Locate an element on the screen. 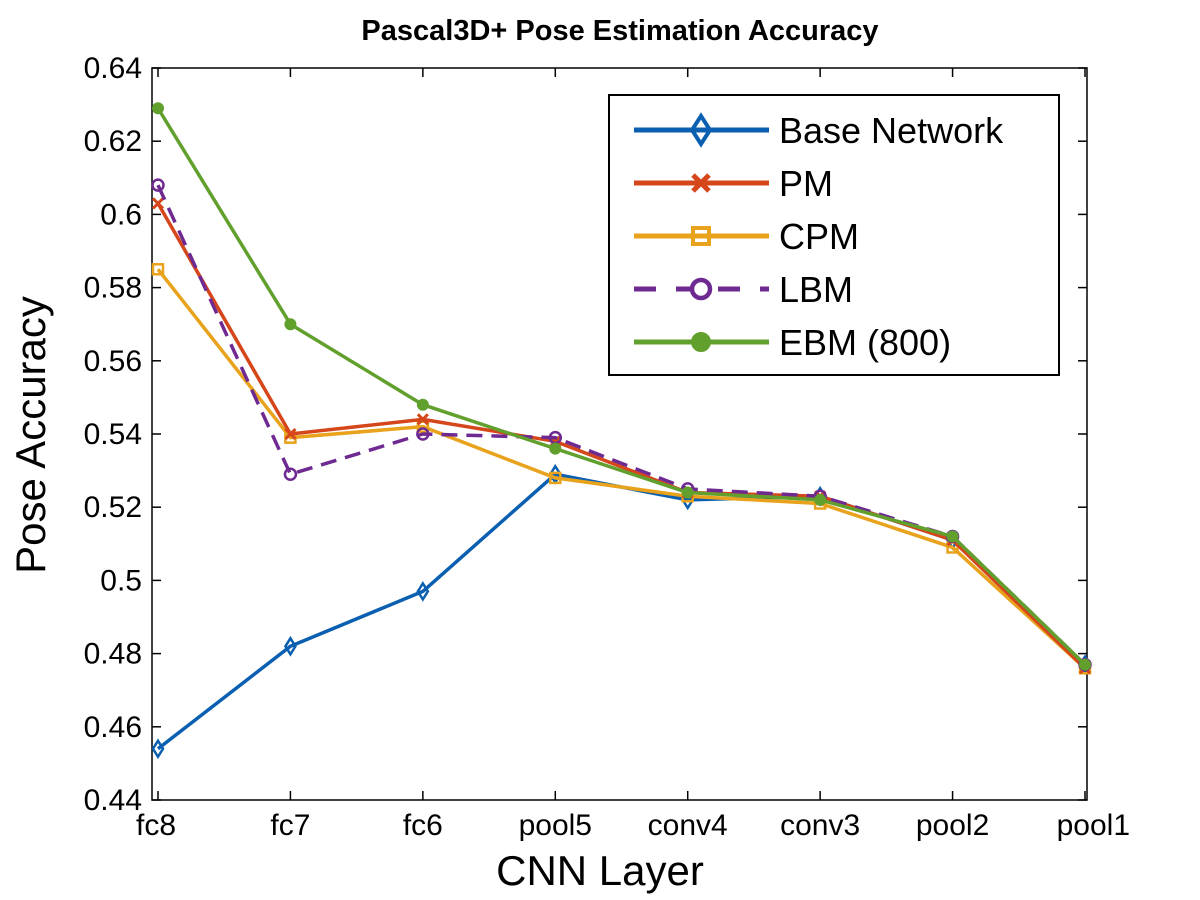  x-axis-label: CNN Layer is located at coordinates (600, 870).